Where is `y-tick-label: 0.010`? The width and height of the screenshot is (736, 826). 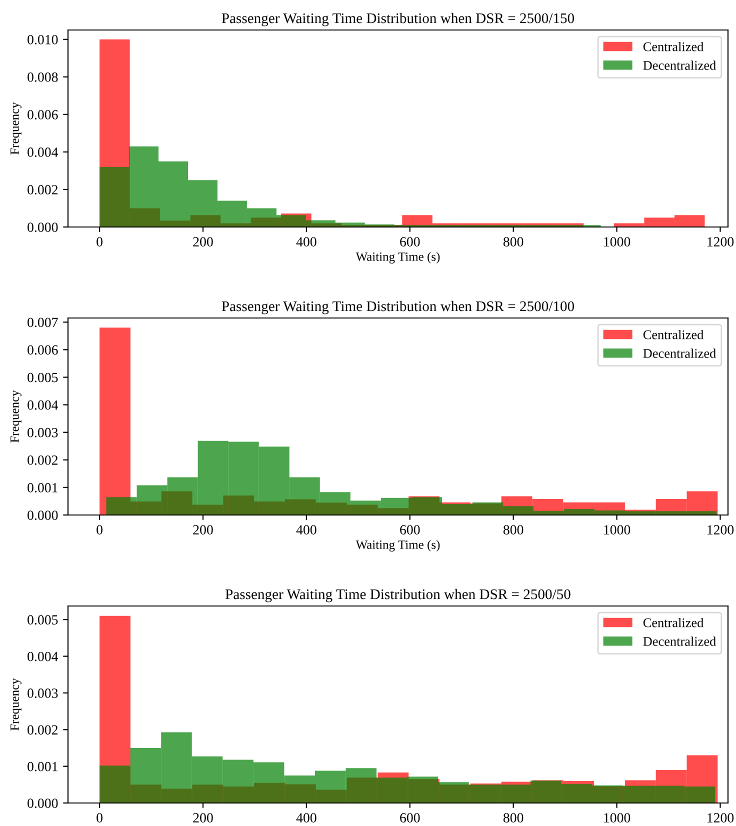 y-tick-label: 0.010 is located at coordinates (43, 39).